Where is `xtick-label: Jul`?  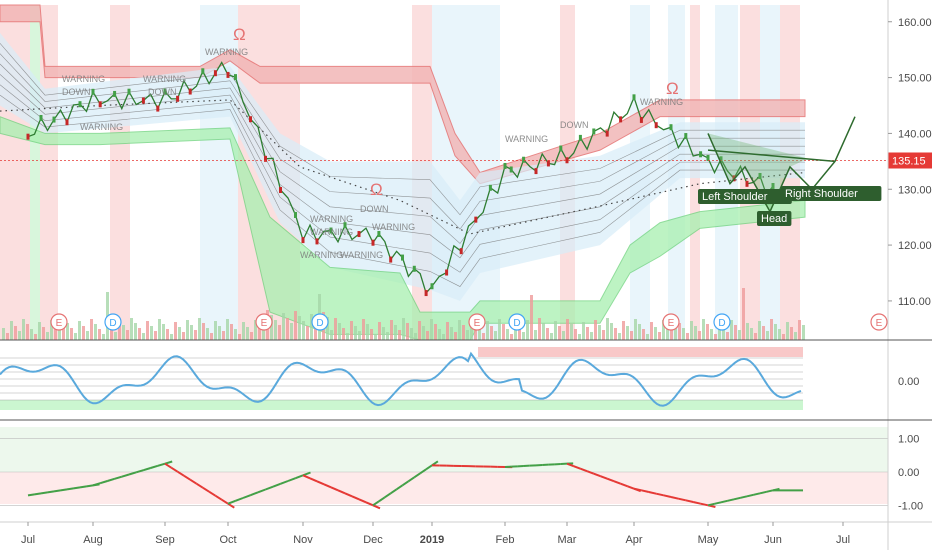 xtick-label: Jul is located at coordinates (843, 540).